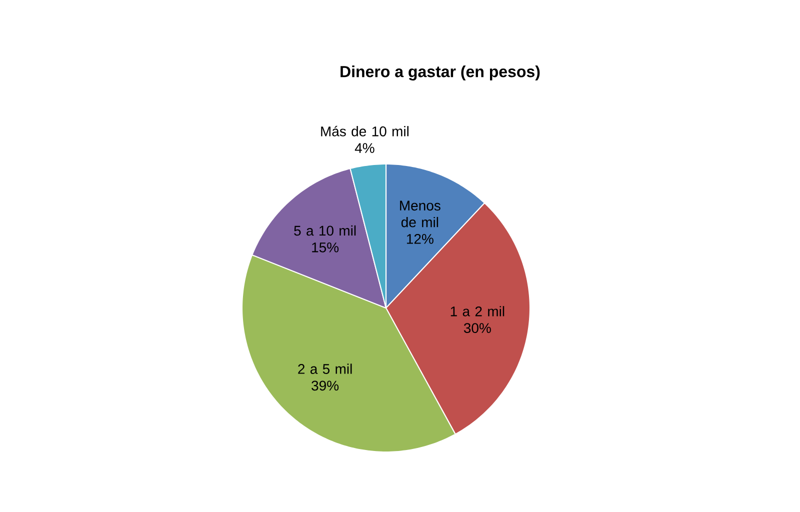 This screenshot has width=800, height=512. I want to click on slice-label: Más de 10 mil, so click(364, 131).